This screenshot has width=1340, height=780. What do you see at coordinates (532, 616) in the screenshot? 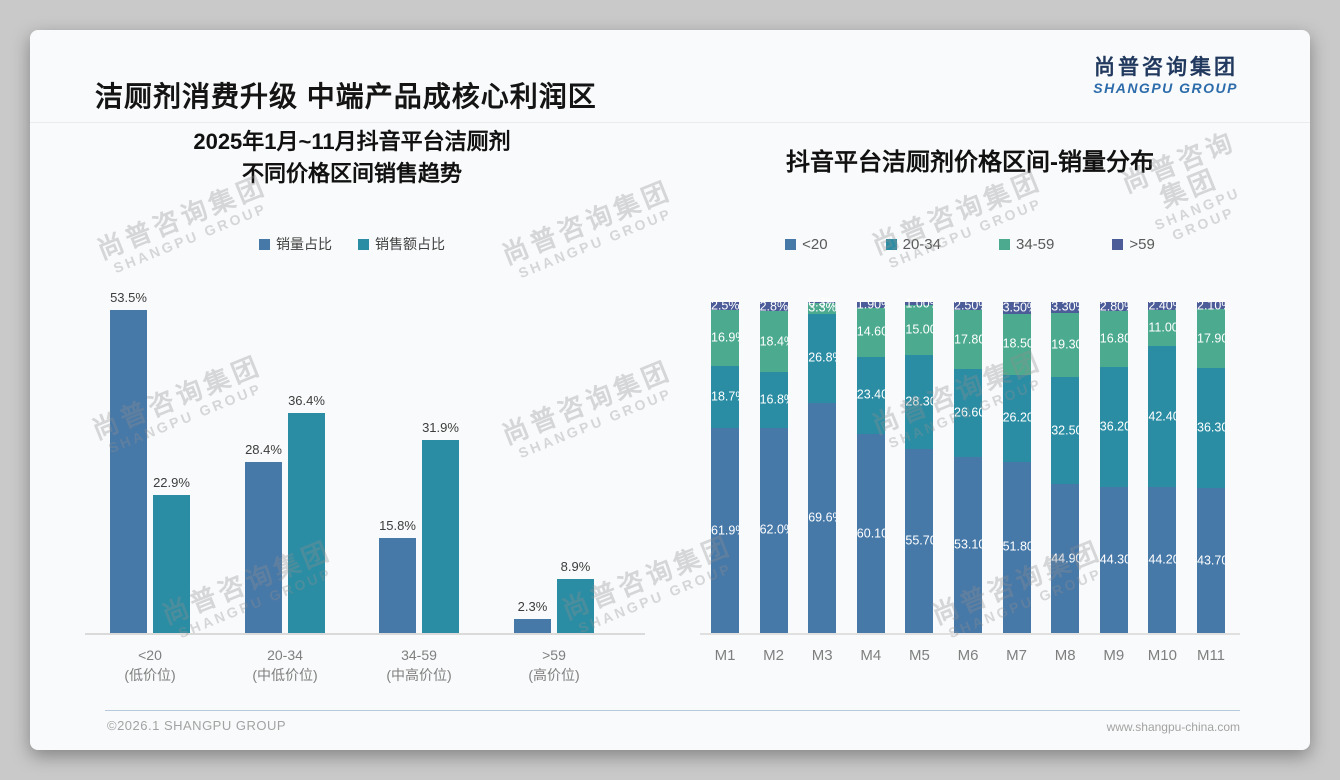
I see `bar: 2.3%` at bounding box center [532, 616].